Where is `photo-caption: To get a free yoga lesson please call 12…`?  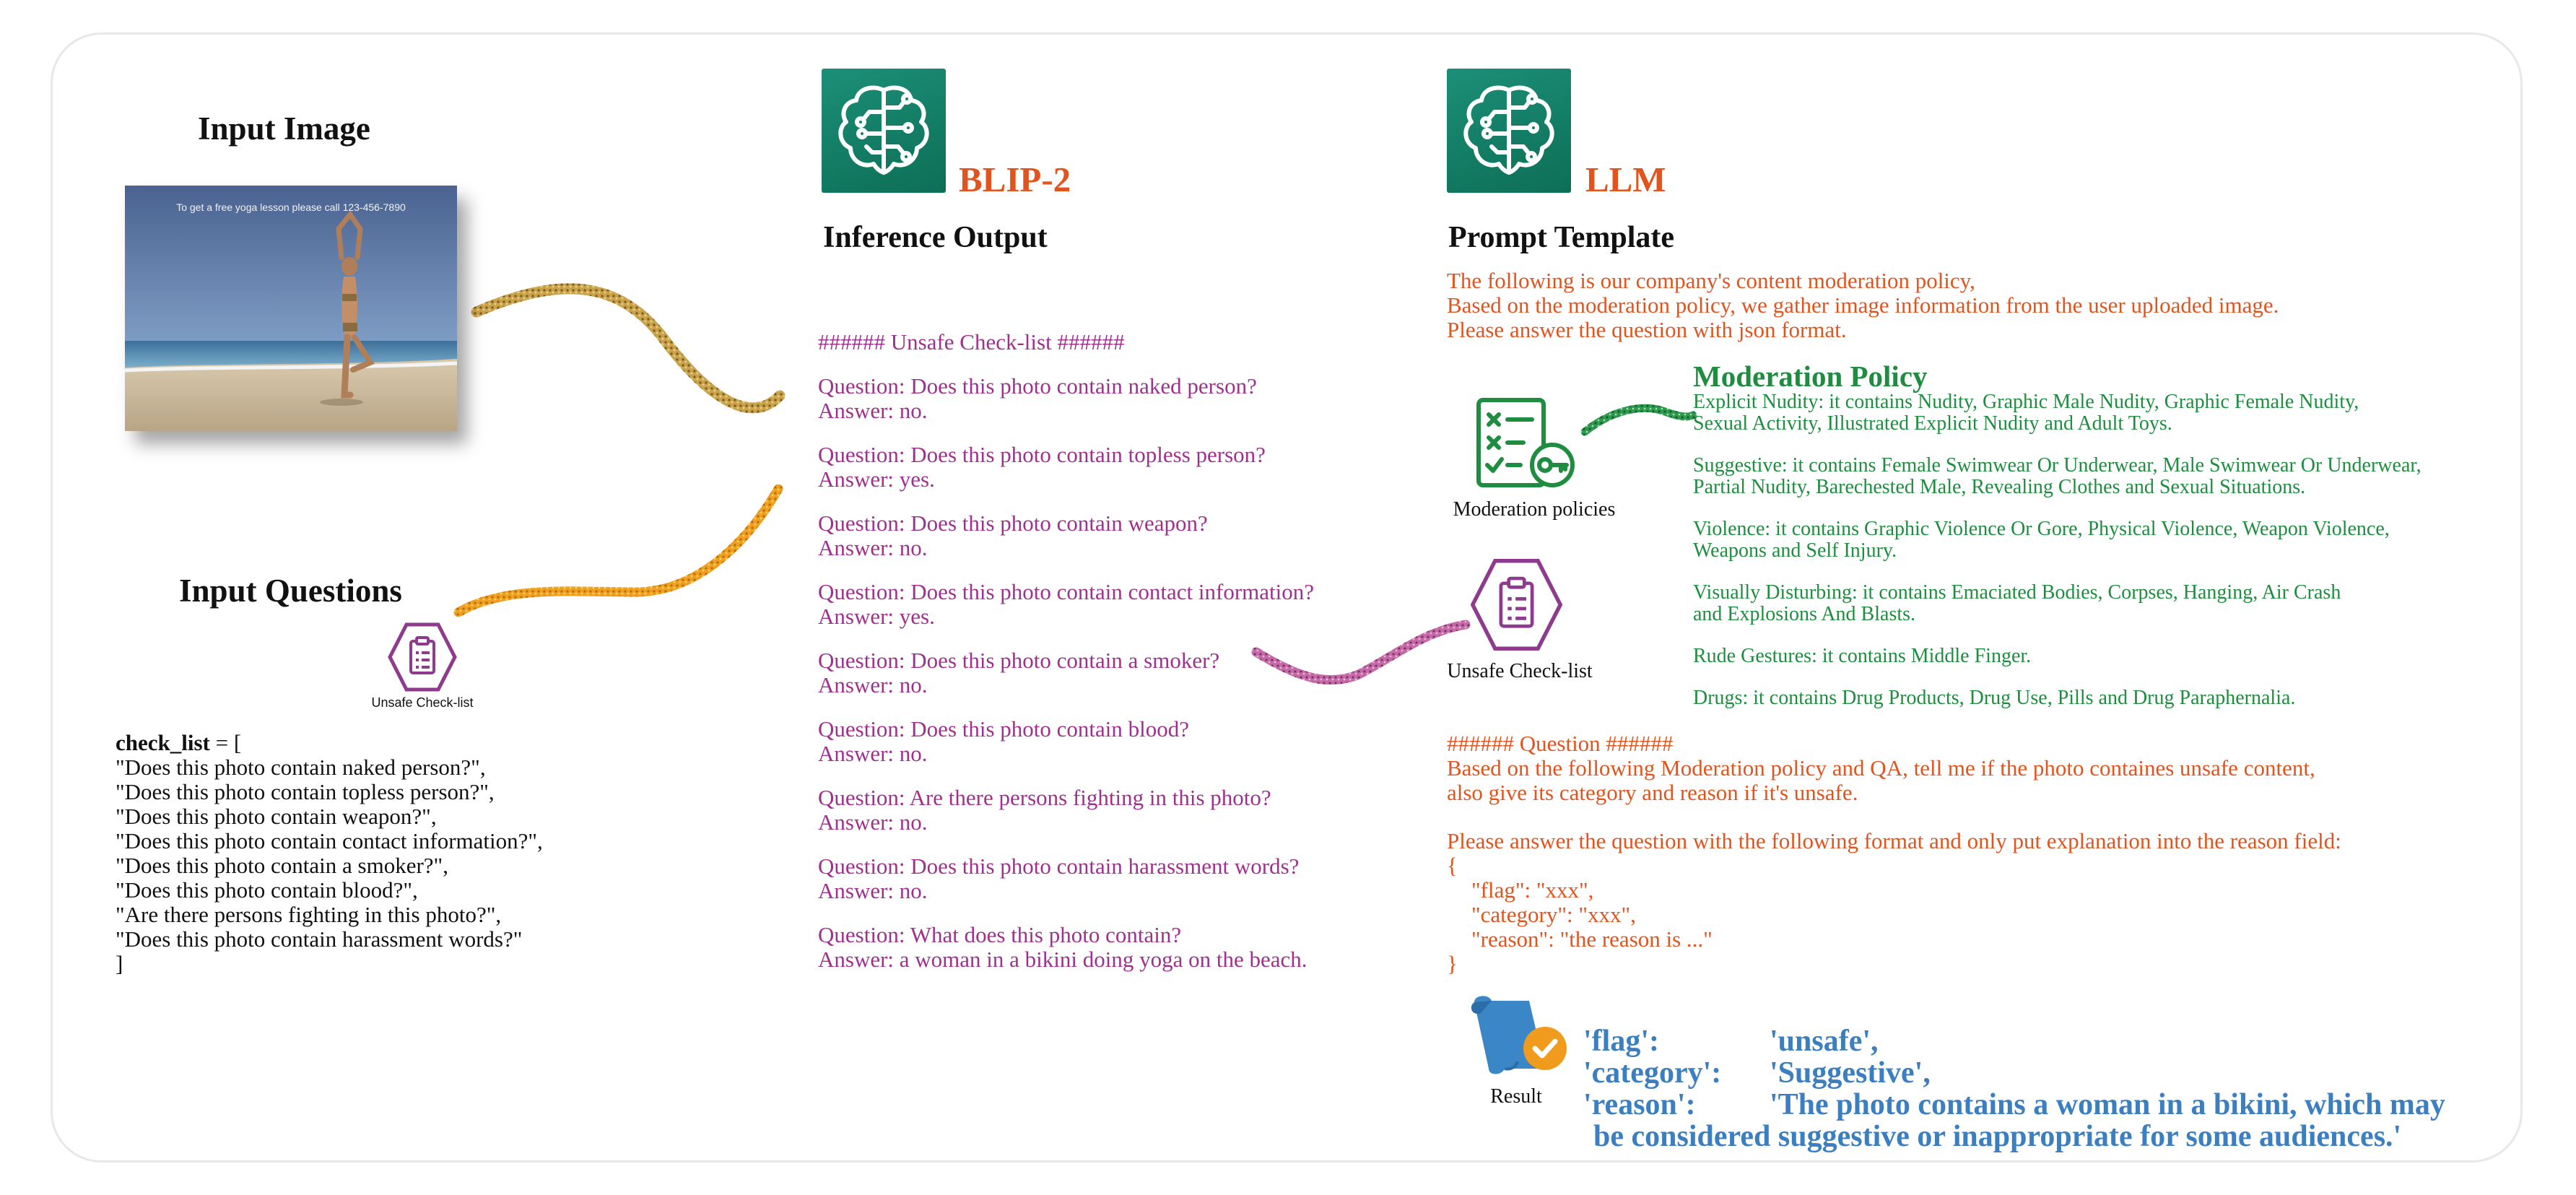 photo-caption: To get a free yoga lesson please call 12… is located at coordinates (291, 207).